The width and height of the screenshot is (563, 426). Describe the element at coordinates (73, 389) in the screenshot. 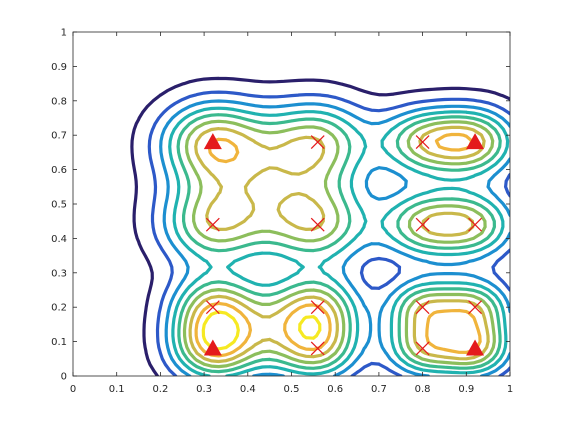

I see `x-tick-label: 0` at that location.